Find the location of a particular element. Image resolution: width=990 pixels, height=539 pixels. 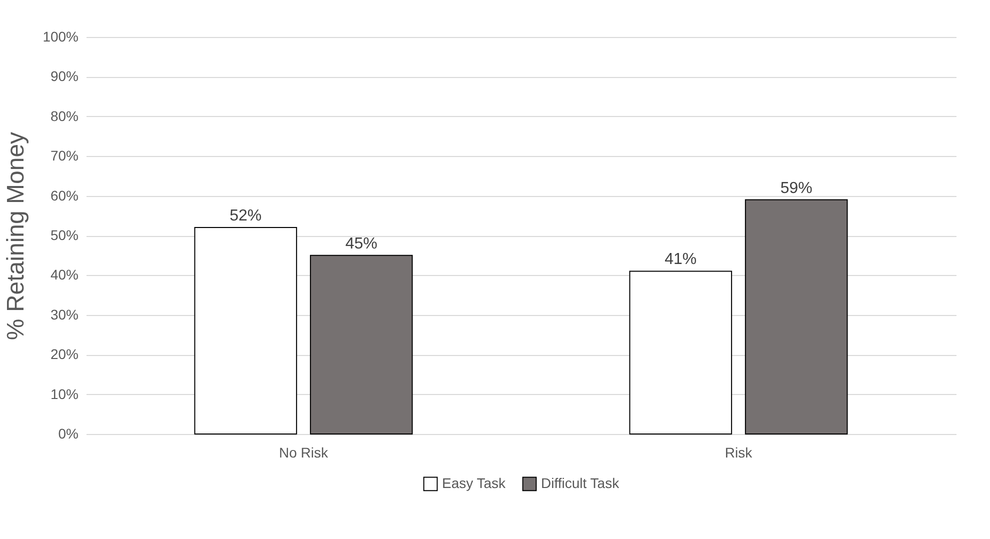

y-tick-label: 40% is located at coordinates (64, 274).